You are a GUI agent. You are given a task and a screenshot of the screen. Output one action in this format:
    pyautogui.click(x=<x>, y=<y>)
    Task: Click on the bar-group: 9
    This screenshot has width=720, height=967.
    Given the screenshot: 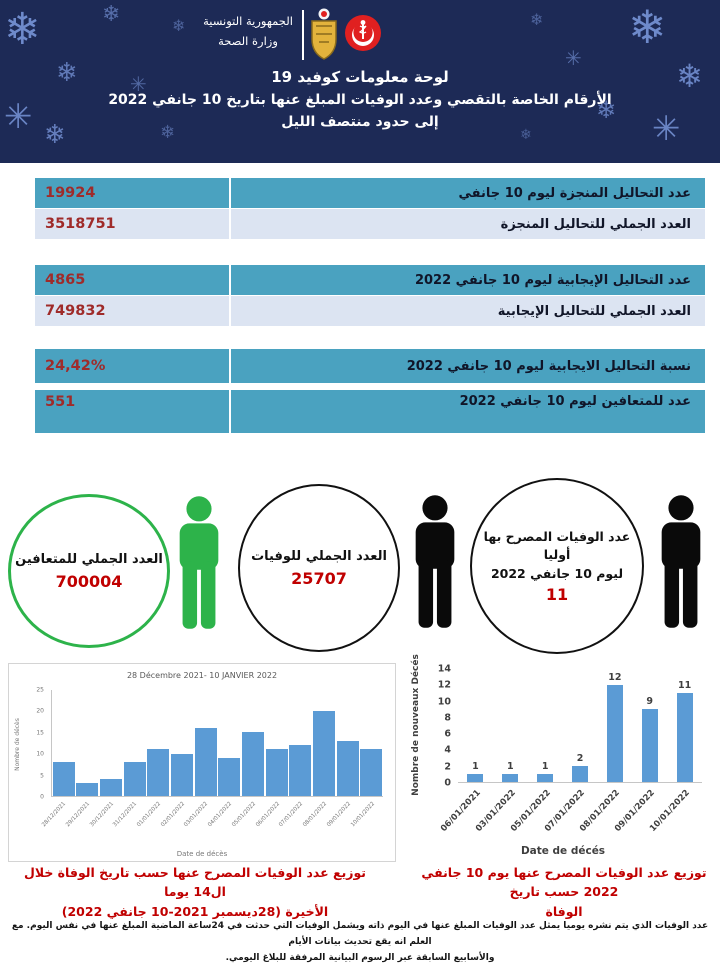 What is the action you would take?
    pyautogui.click(x=649, y=725)
    